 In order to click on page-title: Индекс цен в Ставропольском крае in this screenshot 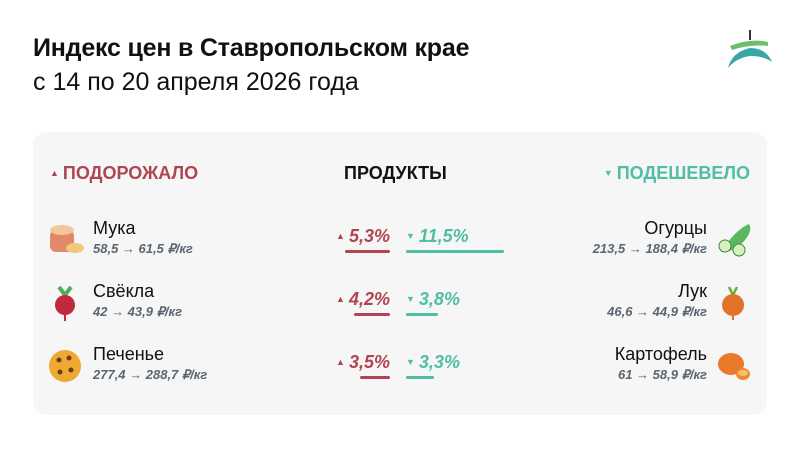, I will do `click(251, 48)`.